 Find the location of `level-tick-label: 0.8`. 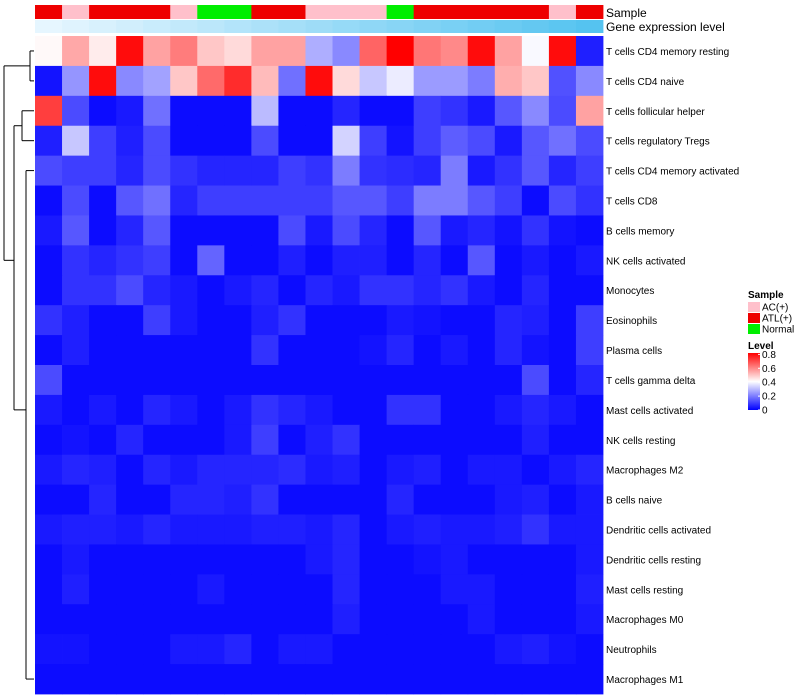

level-tick-label: 0.8 is located at coordinates (769, 355).